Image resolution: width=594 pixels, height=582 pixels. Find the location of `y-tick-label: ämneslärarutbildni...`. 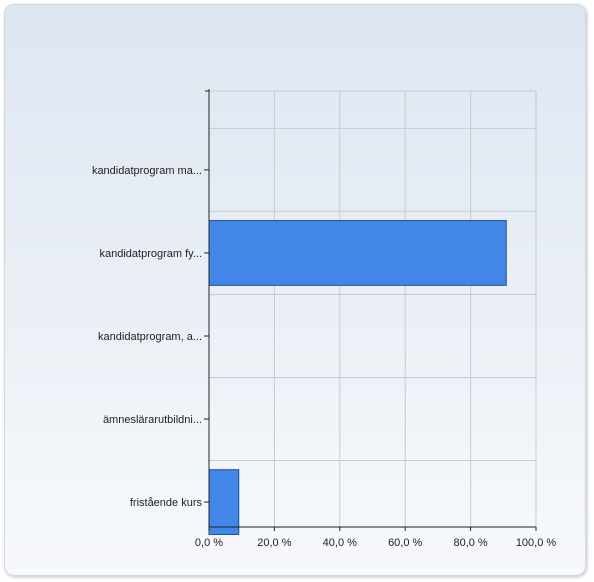

y-tick-label: ämneslärarutbildni... is located at coordinates (152, 420).